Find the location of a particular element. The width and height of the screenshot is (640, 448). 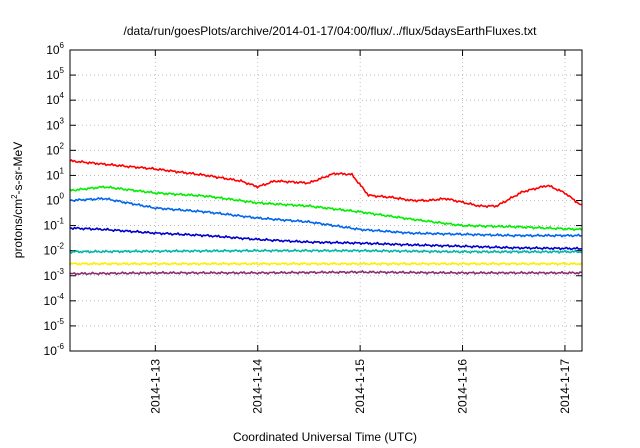

y-tick-exp: -4 is located at coordinates (61, 296).